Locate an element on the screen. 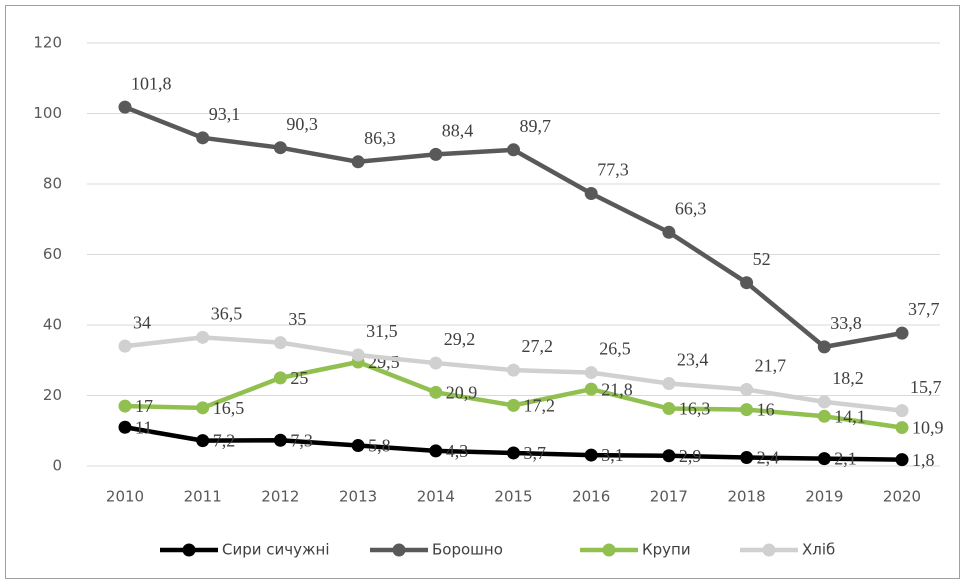 This screenshot has height=584, width=965. legend-label: Крупи is located at coordinates (666, 550).